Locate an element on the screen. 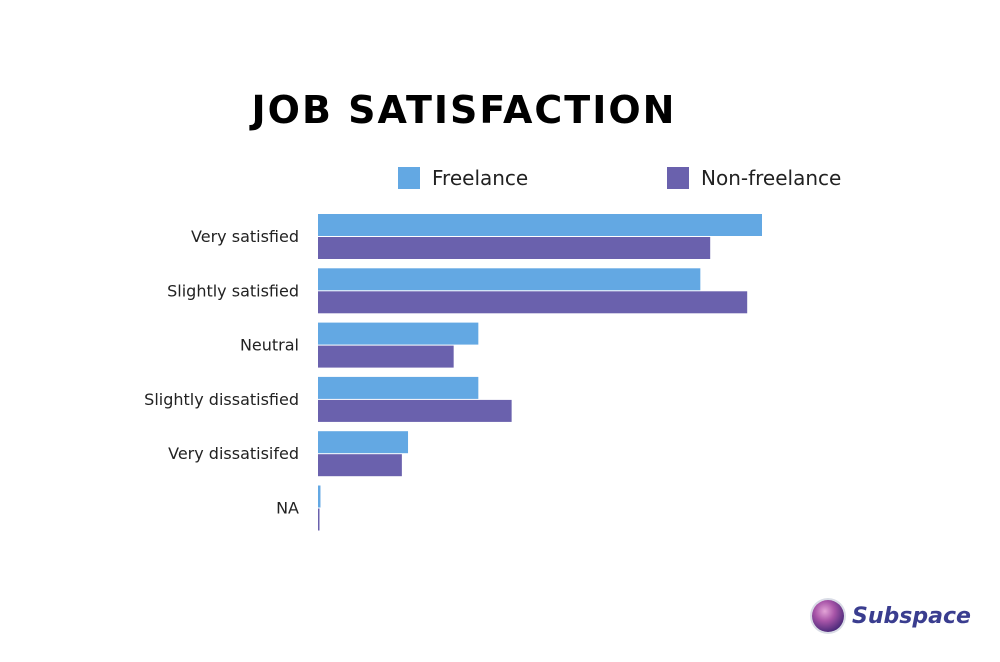 The height and width of the screenshot is (662, 1000). chart-title: JOB SATISFACTION is located at coordinates (464, 110).